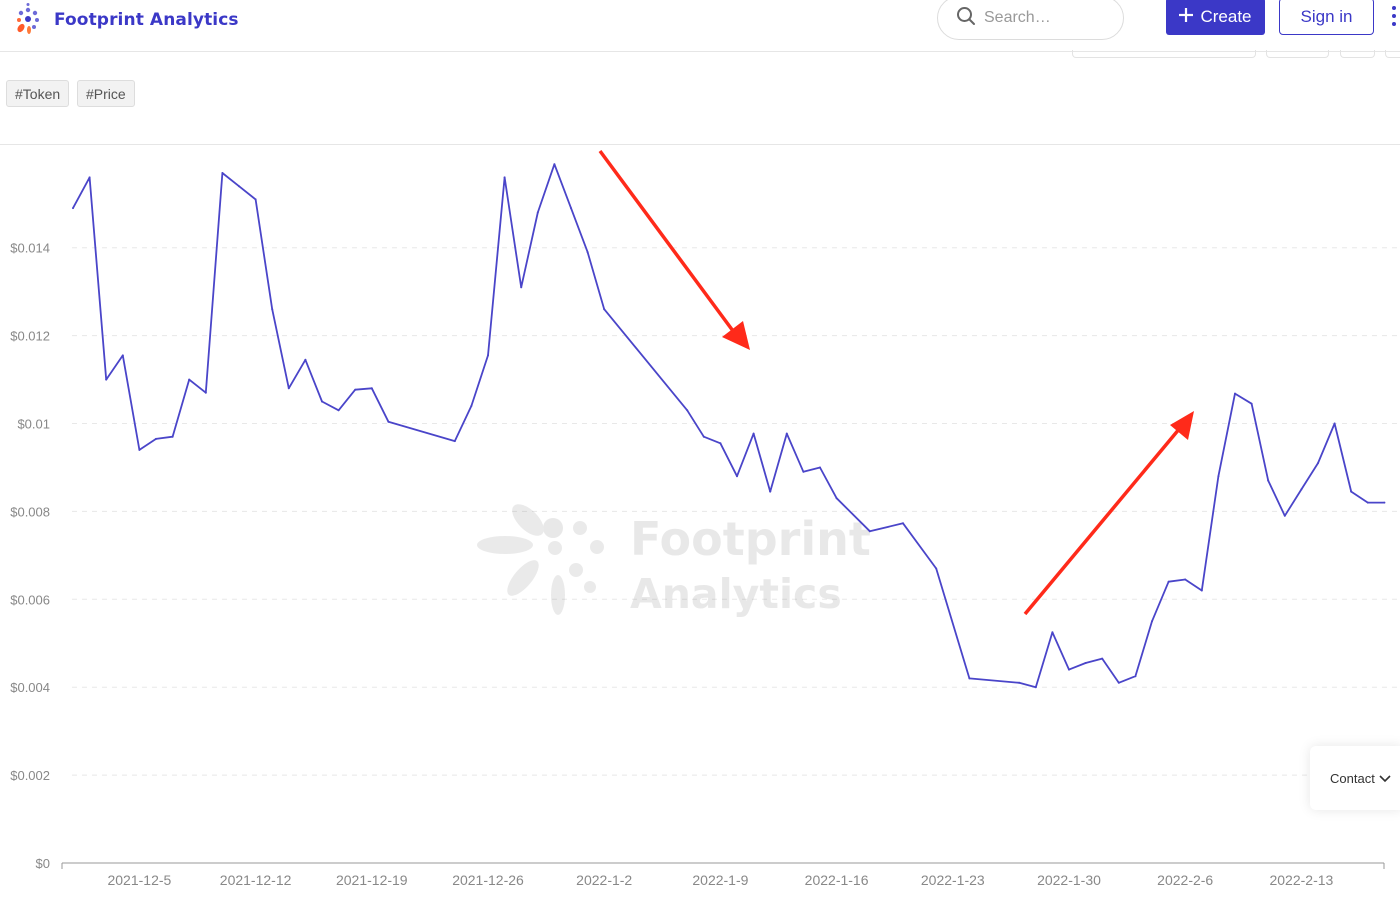 This screenshot has height=910, width=1400. Describe the element at coordinates (146, 20) in the screenshot. I see `brand-name: Footprint Analytics` at that location.